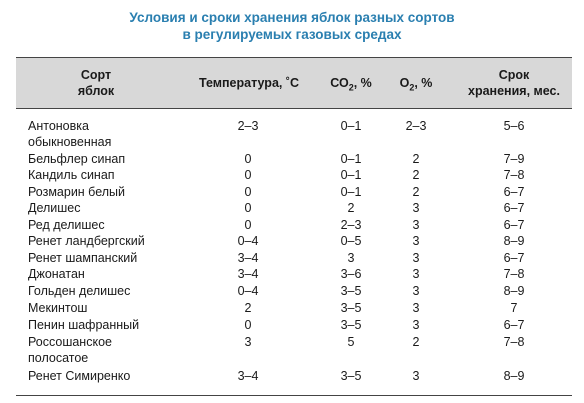 The height and width of the screenshot is (403, 584). I want to click on table-row: Россошанское 3 5 2 7–8, so click(294, 342).